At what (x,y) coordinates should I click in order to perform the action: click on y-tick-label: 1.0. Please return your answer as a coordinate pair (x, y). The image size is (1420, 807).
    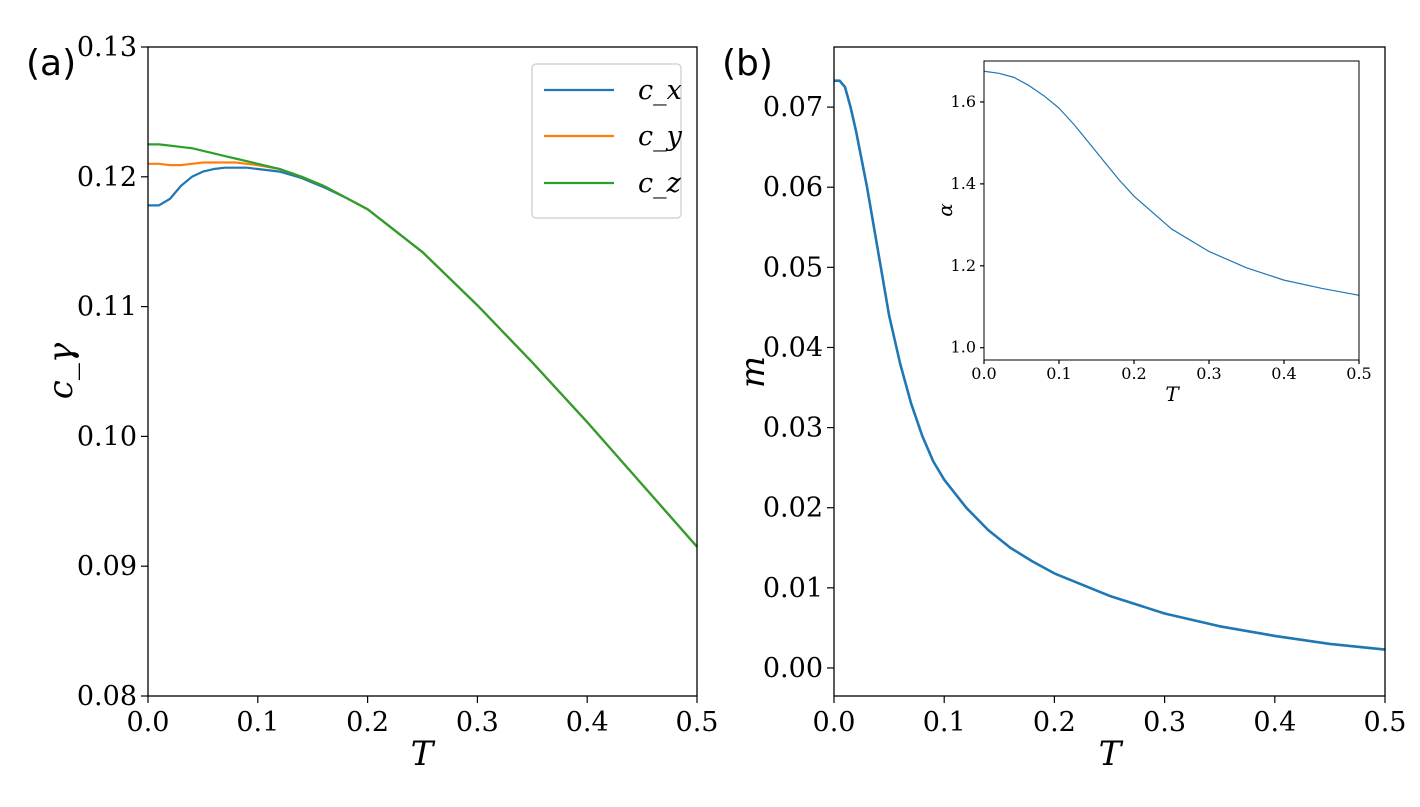
    Looking at the image, I should click on (963, 347).